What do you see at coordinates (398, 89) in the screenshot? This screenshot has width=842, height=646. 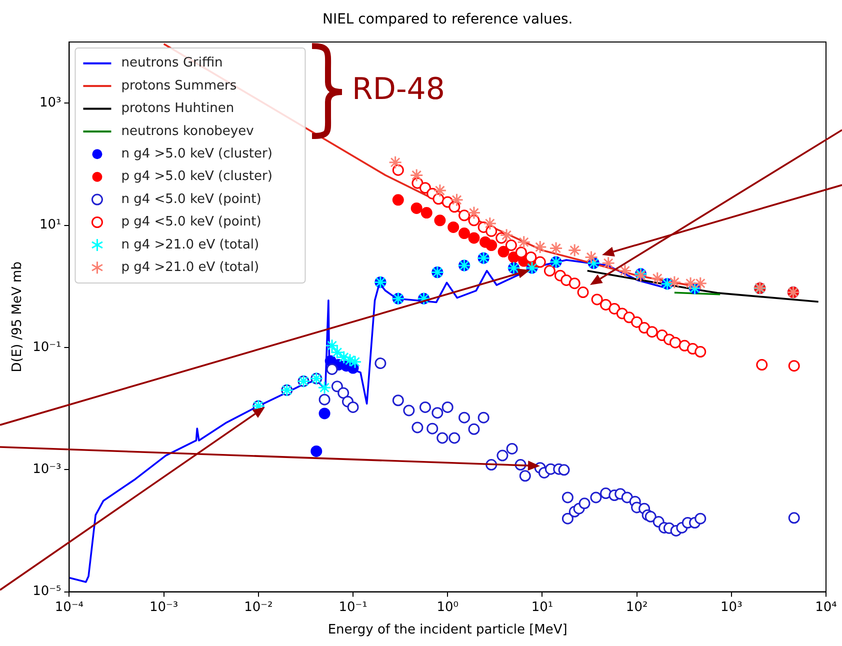 I see `annotation: RD-48` at bounding box center [398, 89].